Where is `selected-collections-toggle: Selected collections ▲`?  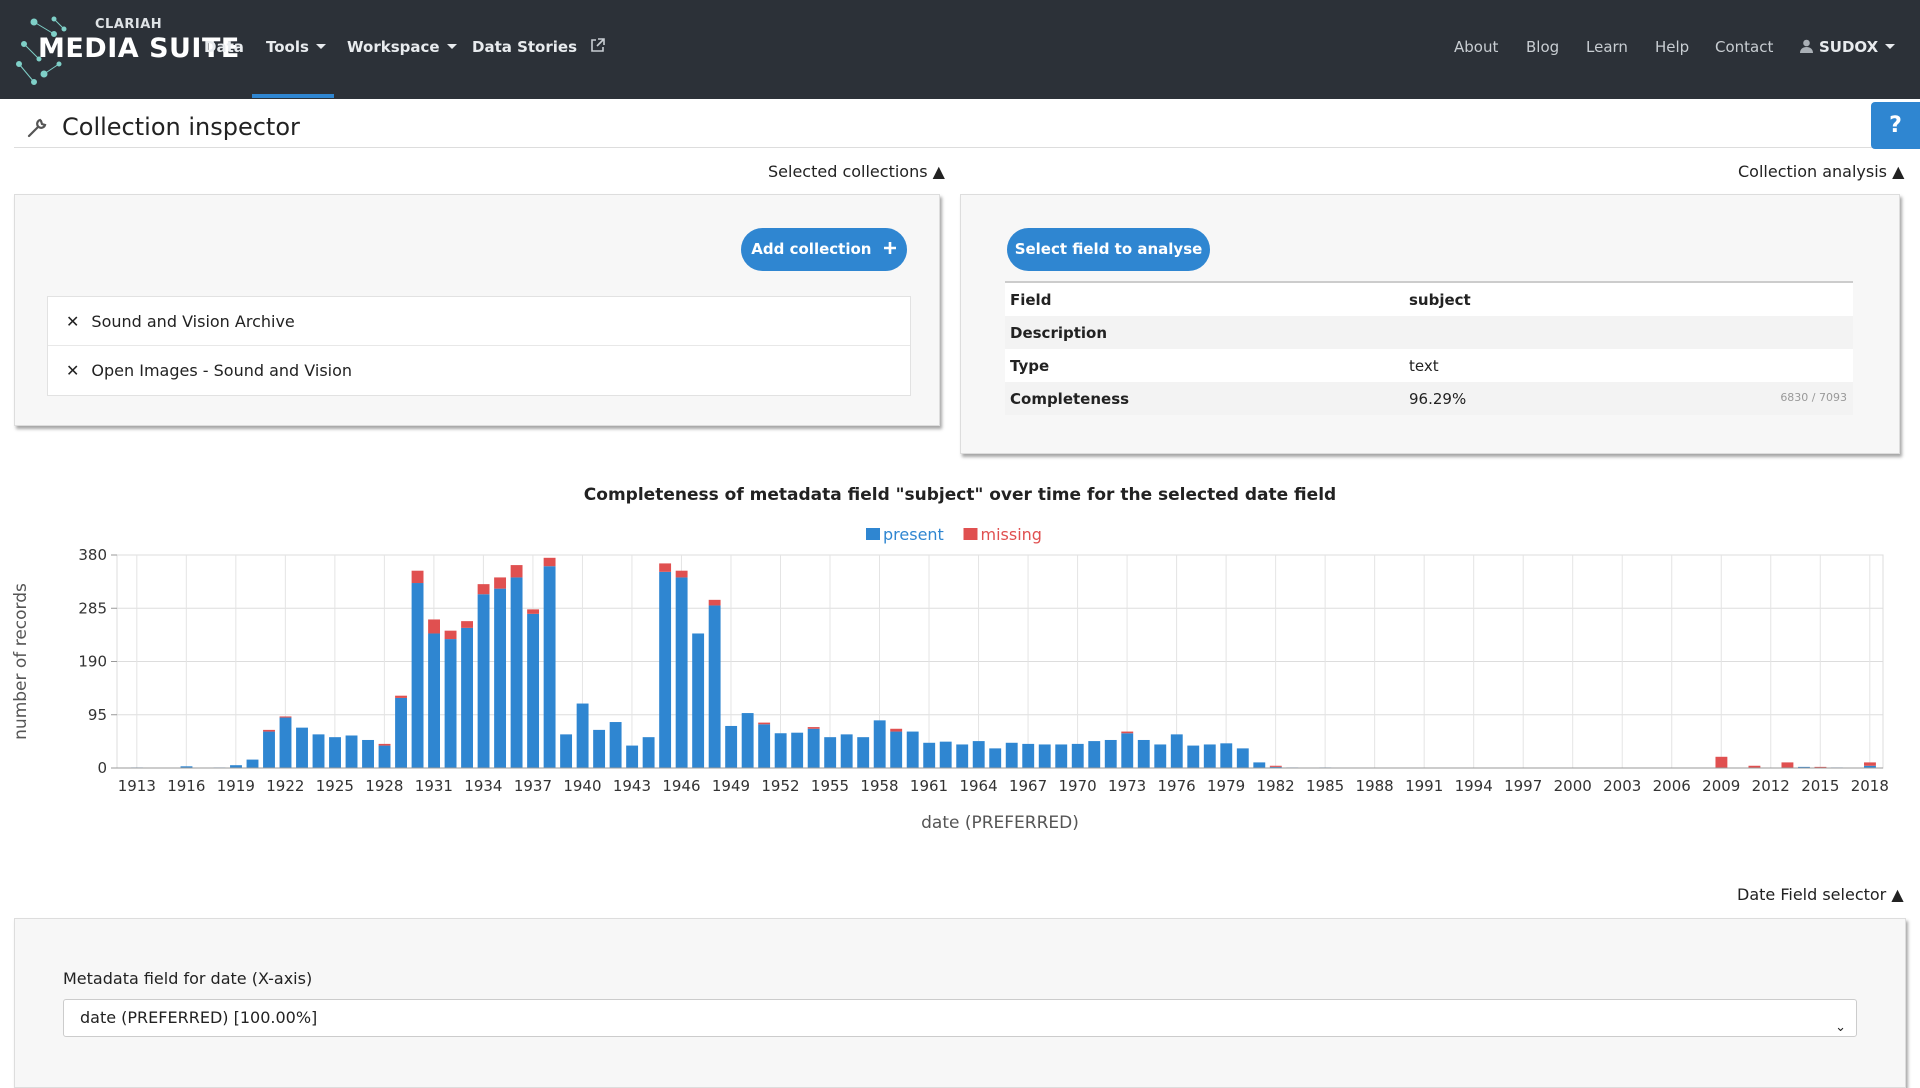
selected-collections-toggle: Selected collections ▲ is located at coordinates (856, 171).